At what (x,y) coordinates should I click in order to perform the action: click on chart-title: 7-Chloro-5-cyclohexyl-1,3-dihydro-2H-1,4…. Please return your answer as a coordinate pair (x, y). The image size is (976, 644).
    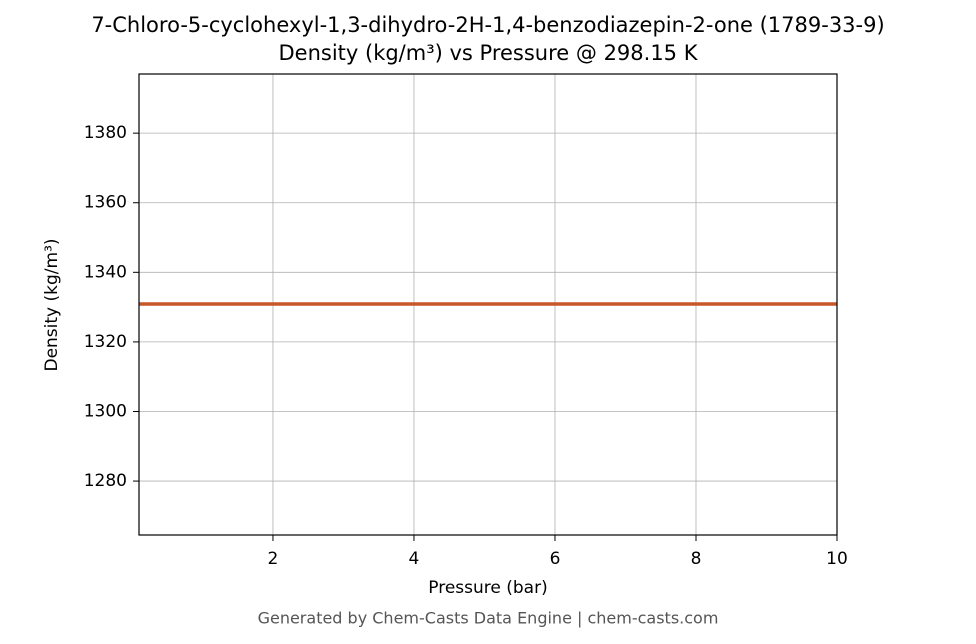
    Looking at the image, I should click on (487, 25).